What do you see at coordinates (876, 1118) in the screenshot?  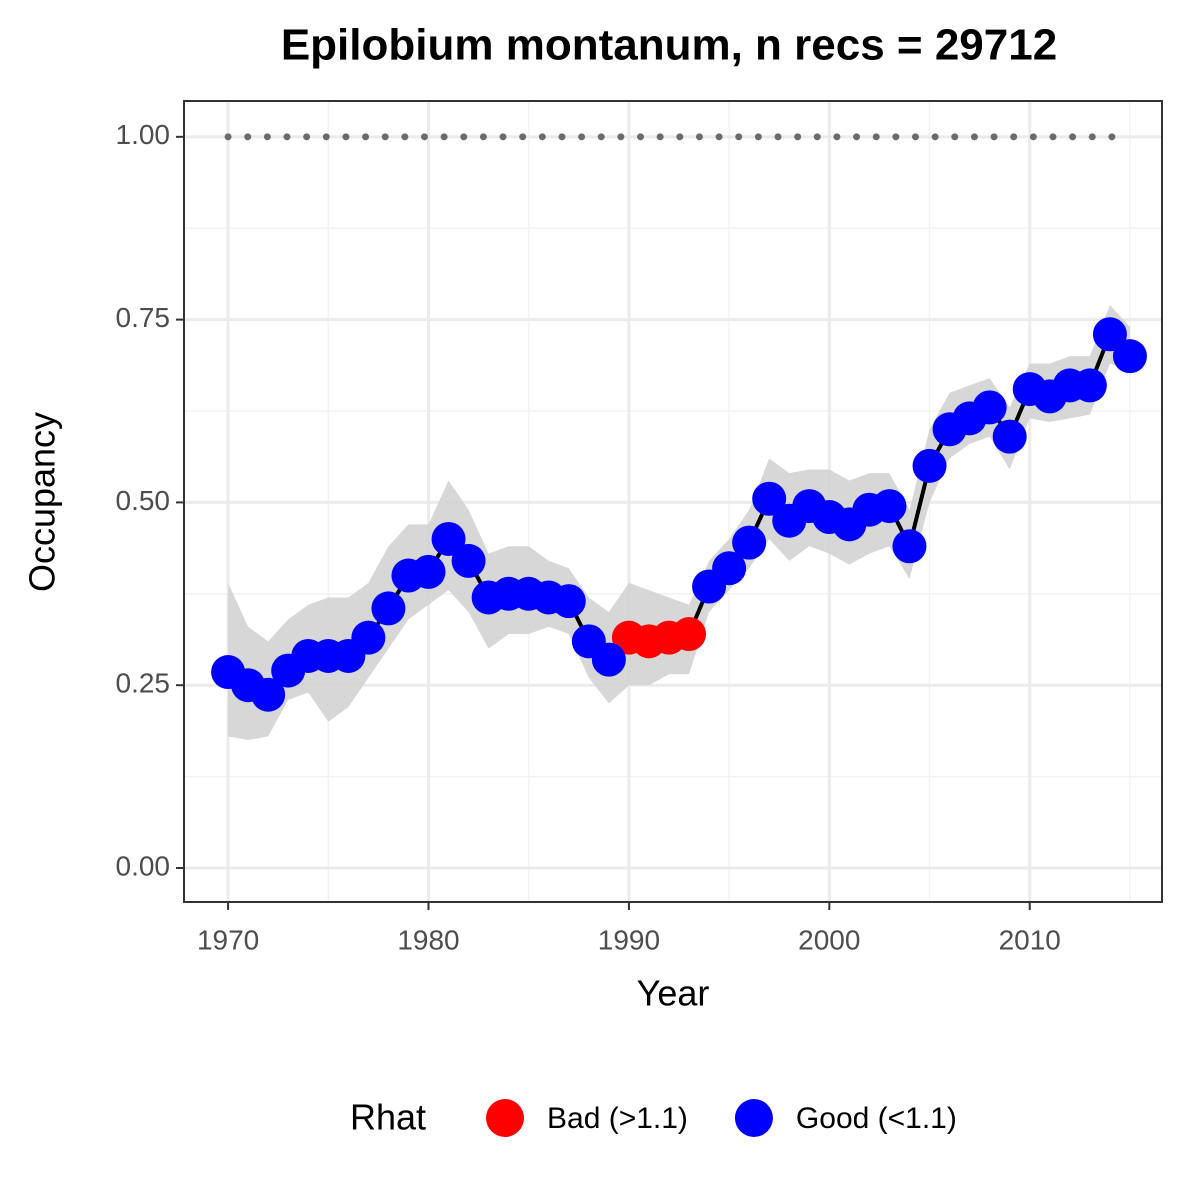 I see `legend-label: Good (<1.1)` at bounding box center [876, 1118].